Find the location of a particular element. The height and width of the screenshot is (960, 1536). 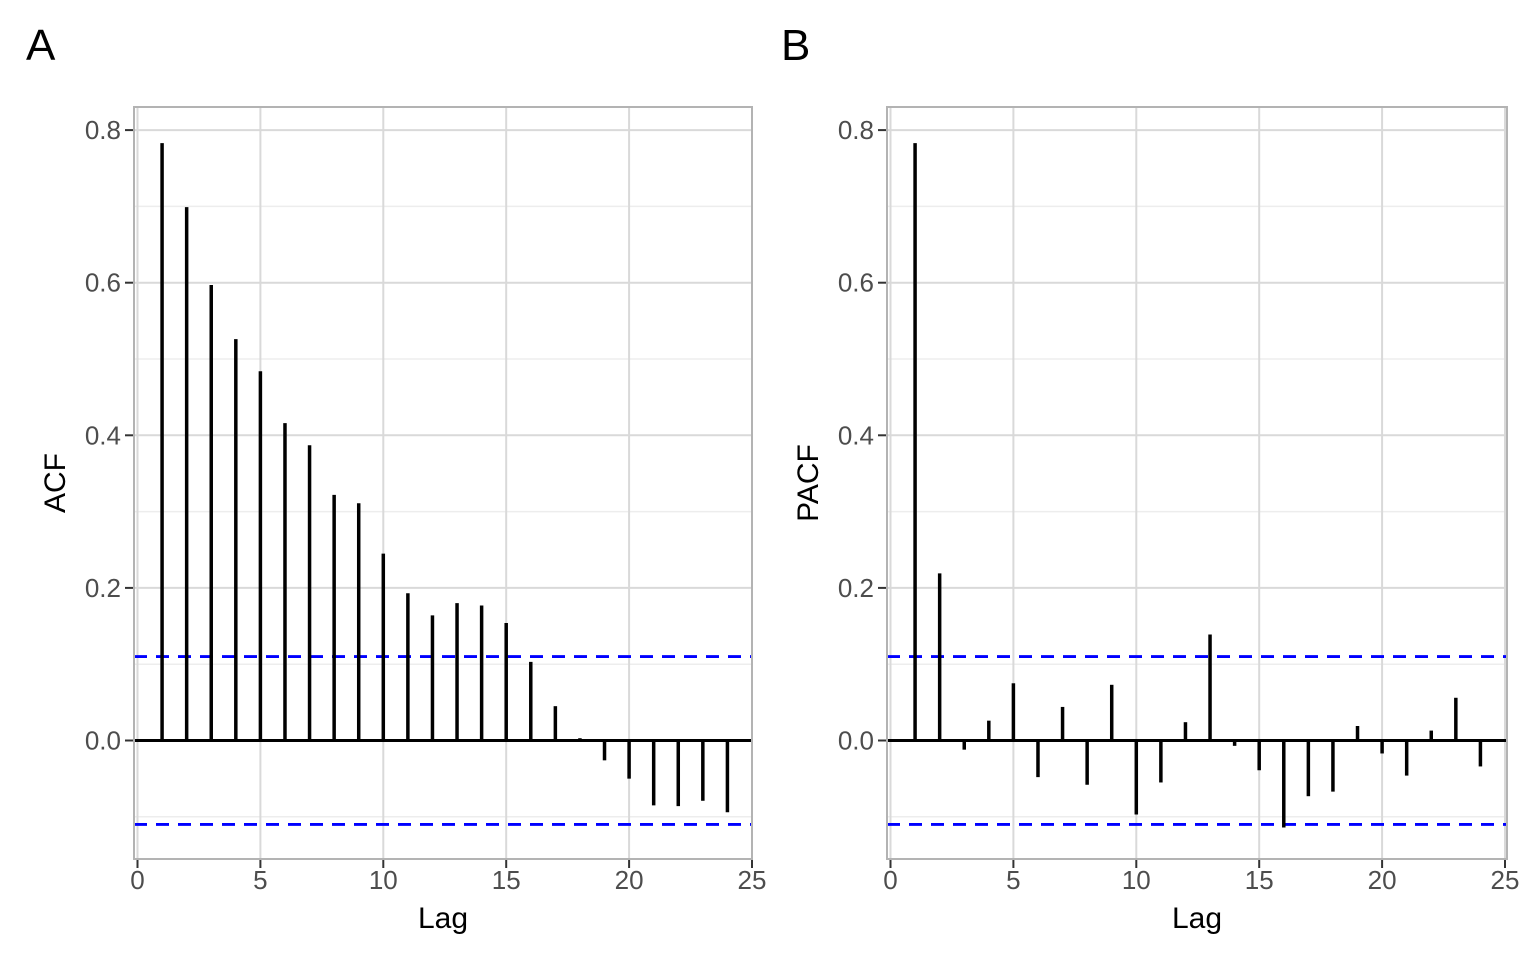

y-axis-title-acf: ACF is located at coordinates (55, 483).